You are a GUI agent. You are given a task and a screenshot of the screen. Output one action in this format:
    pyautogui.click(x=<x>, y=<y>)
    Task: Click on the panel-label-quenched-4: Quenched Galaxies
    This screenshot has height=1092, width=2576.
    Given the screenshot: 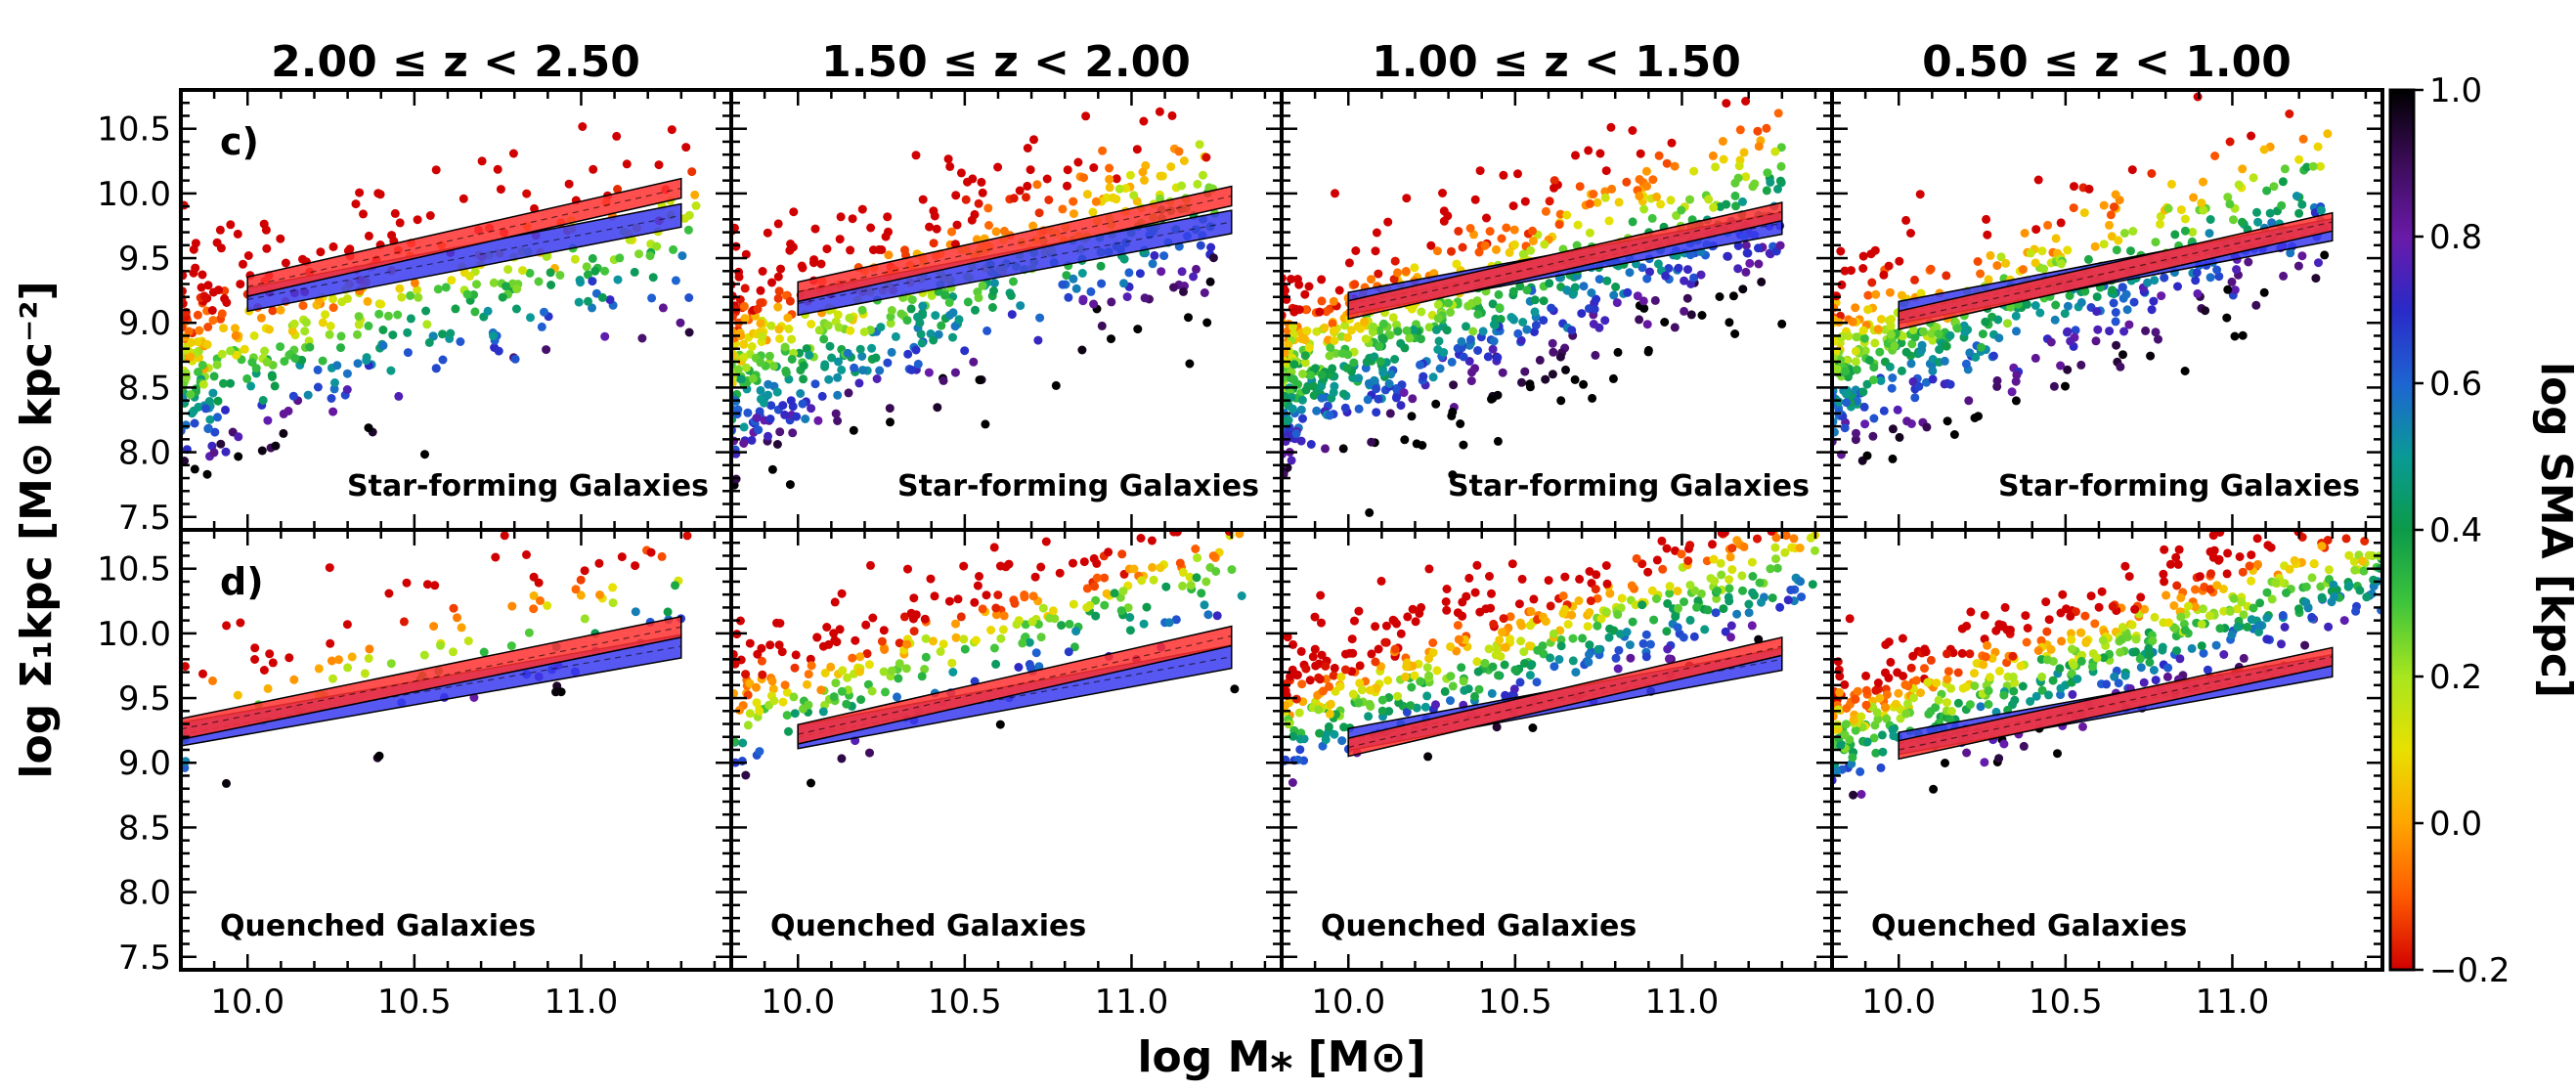 What is the action you would take?
    pyautogui.click(x=2029, y=926)
    